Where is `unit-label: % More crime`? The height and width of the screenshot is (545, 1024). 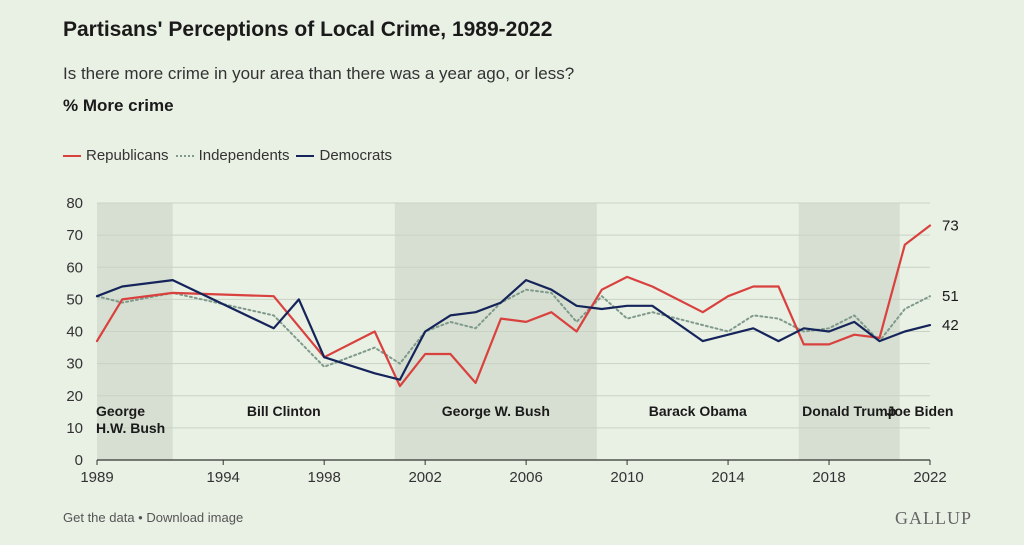
unit-label: % More crime is located at coordinates (118, 105).